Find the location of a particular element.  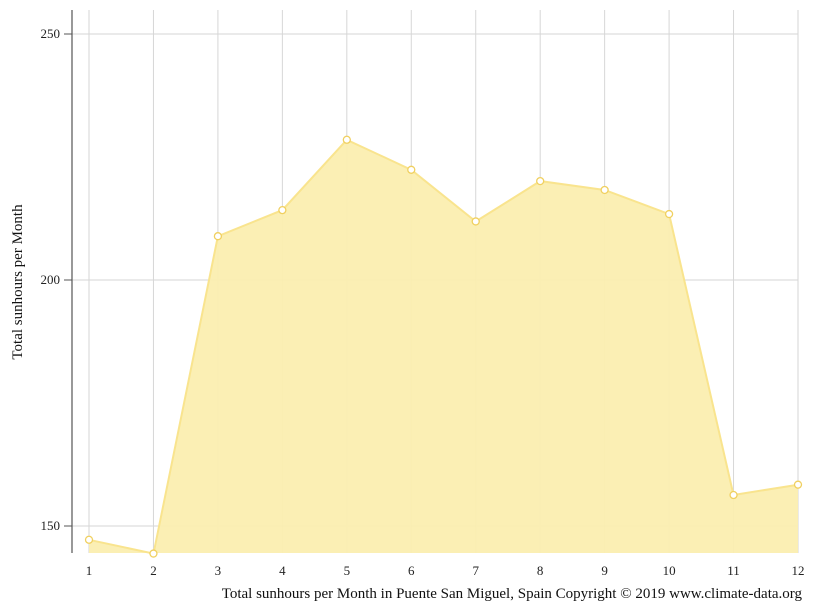

y-axis-title: Total sunhours per Month is located at coordinates (18, 282).